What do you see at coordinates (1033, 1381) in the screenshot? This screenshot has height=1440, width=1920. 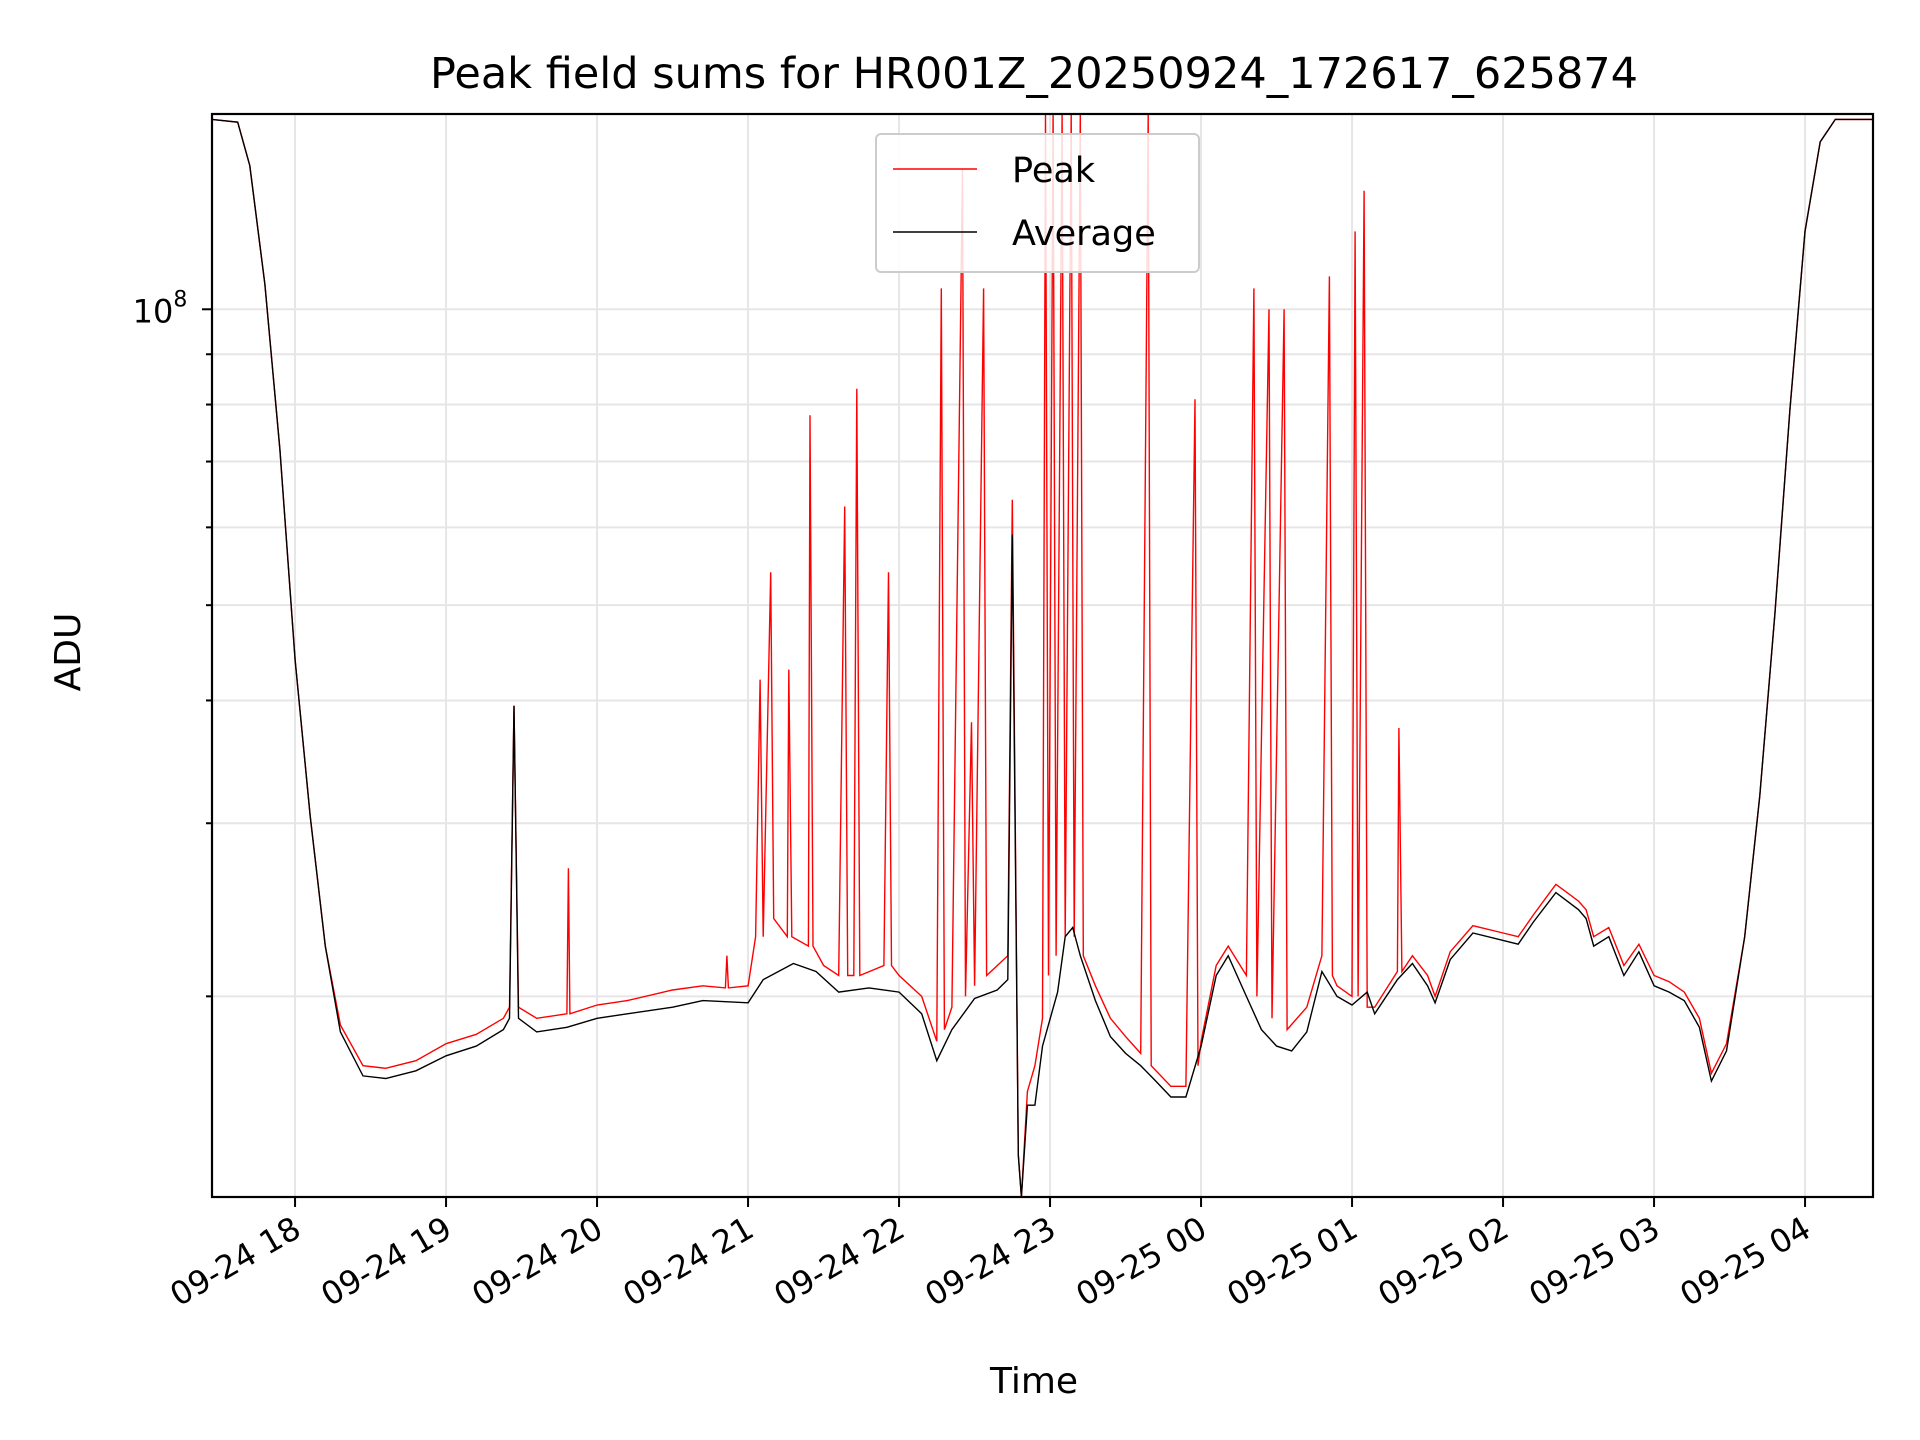 I see `x-axis-label: Time` at bounding box center [1033, 1381].